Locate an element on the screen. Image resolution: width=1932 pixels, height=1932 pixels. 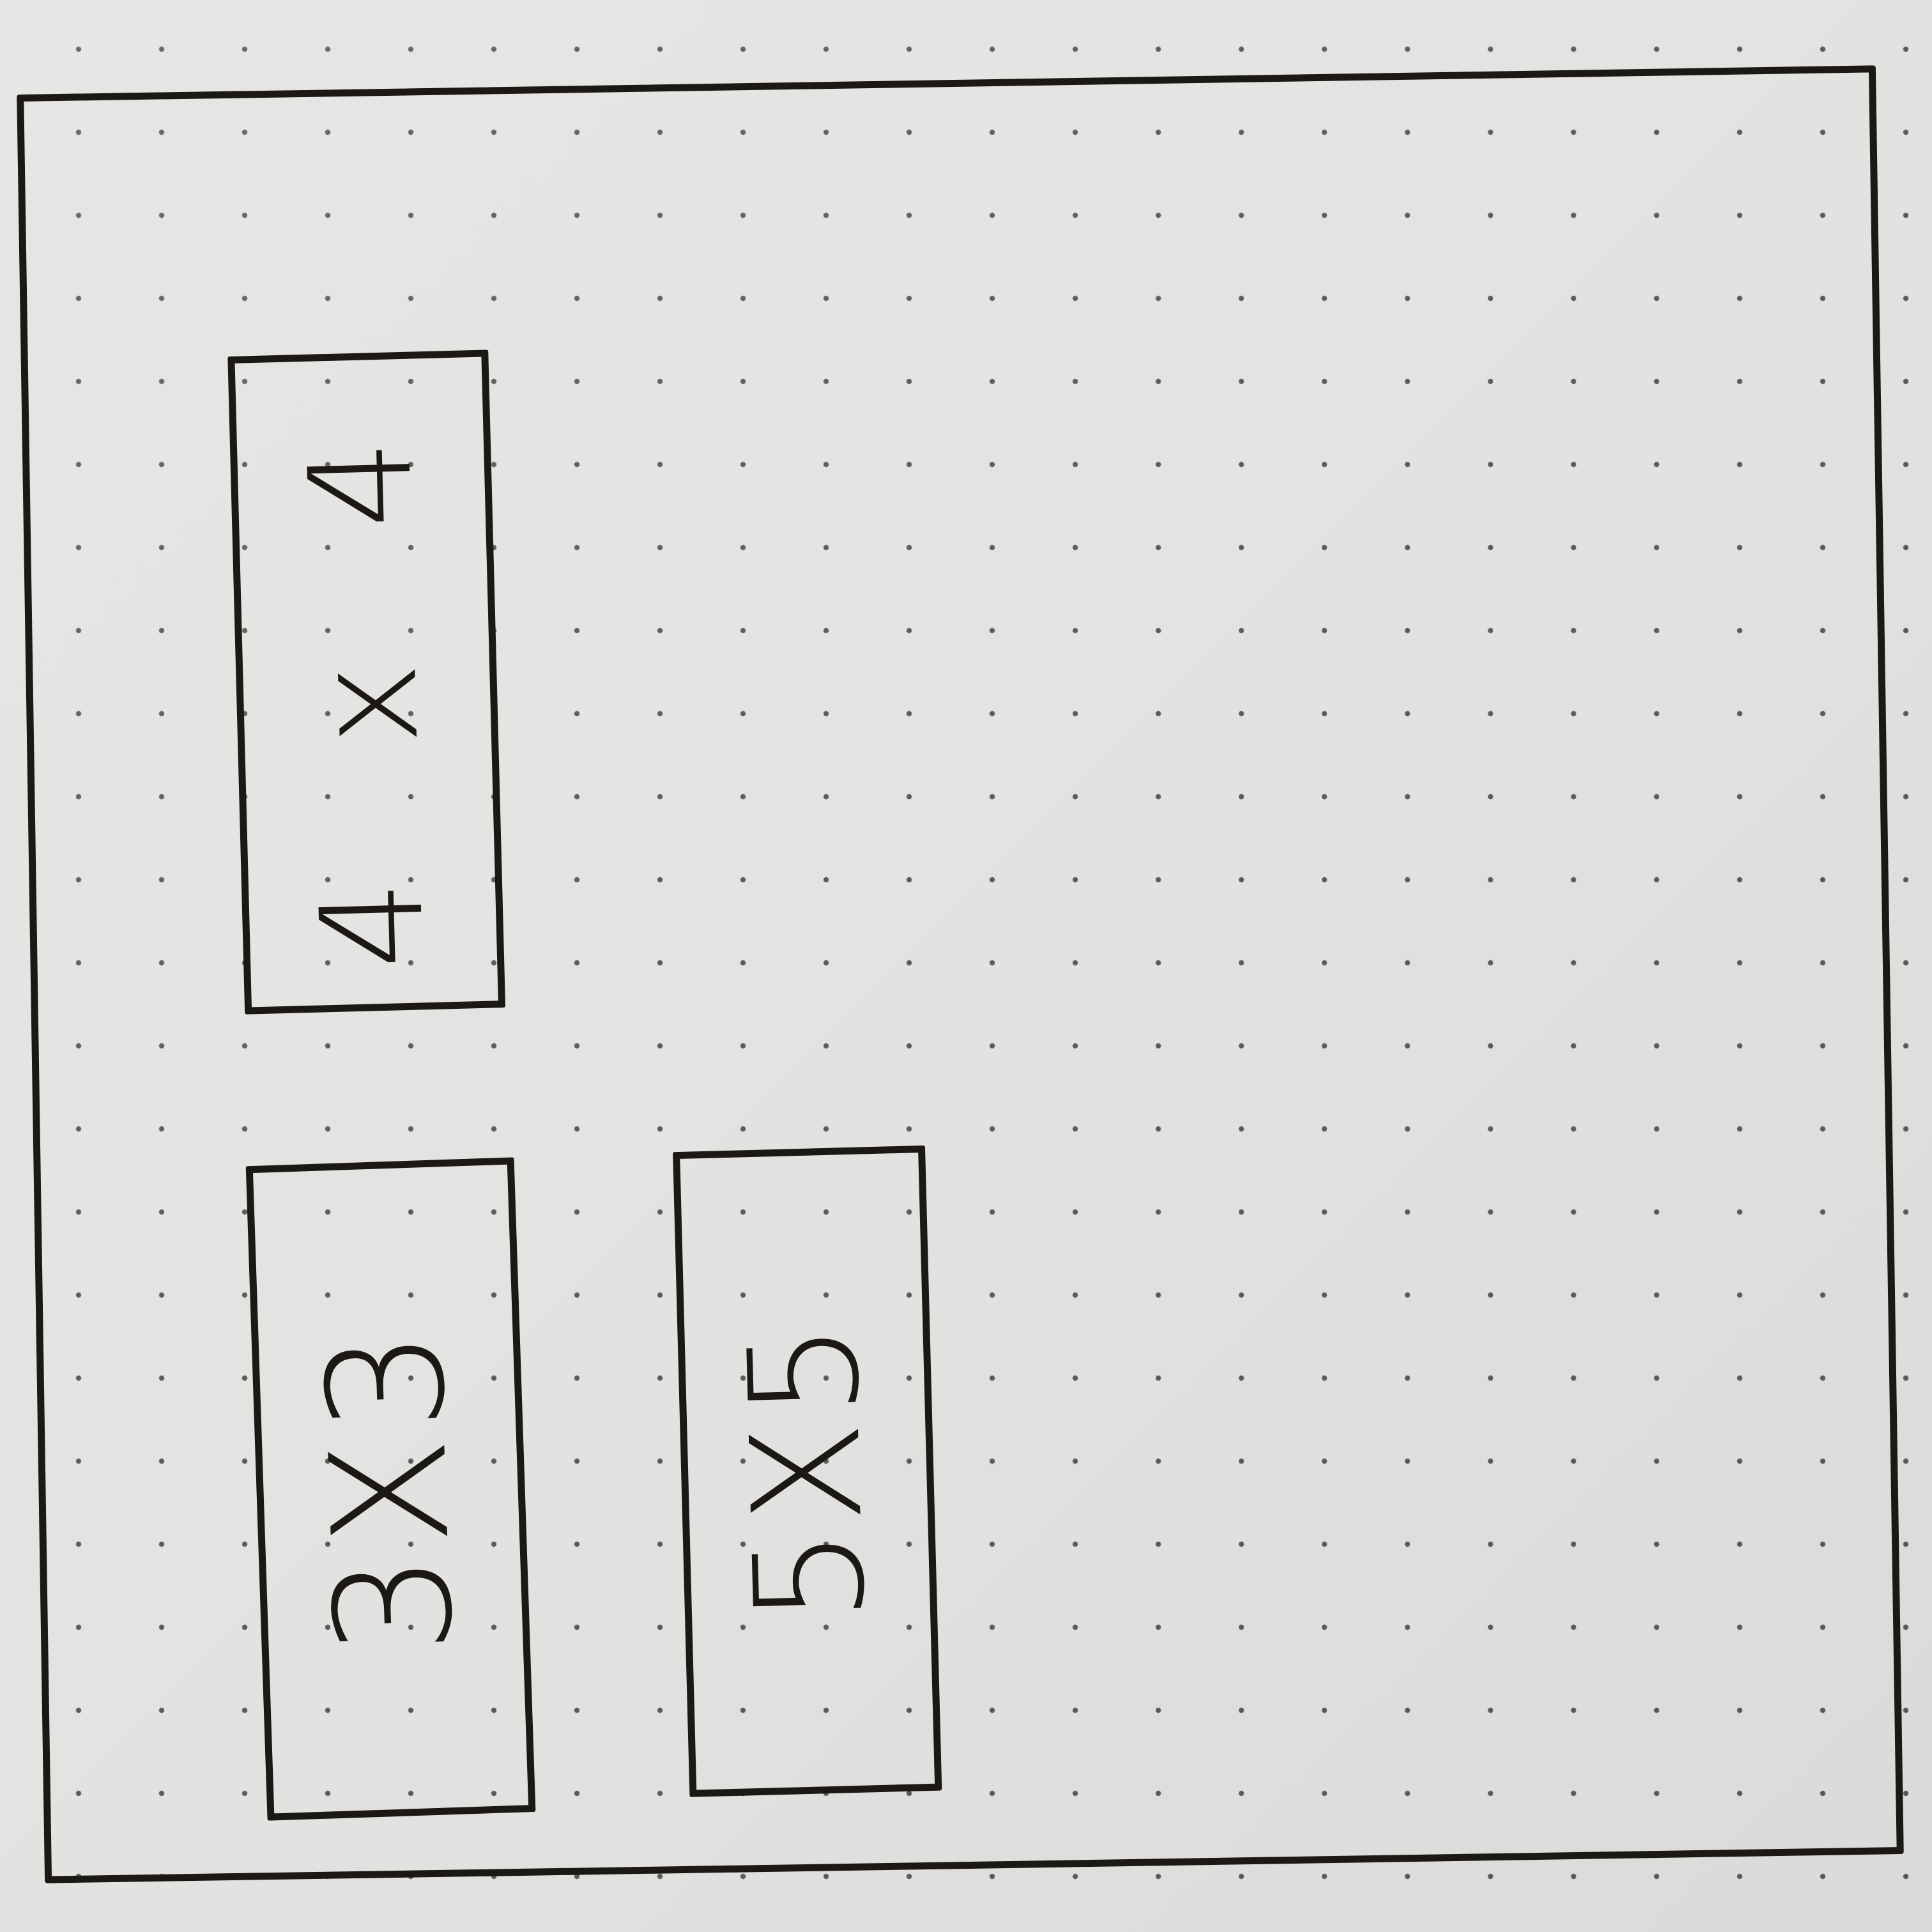
grid-size-3x3-label: 3X3 is located at coordinates (390, 1489).